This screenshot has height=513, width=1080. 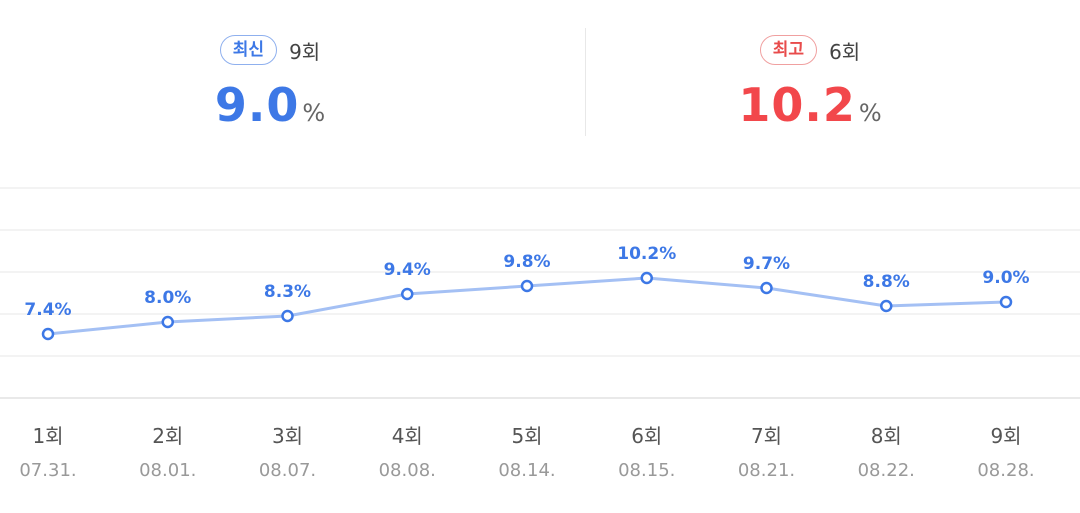 I want to click on highest-panel: 최고 6회 10.2%, so click(x=810, y=88).